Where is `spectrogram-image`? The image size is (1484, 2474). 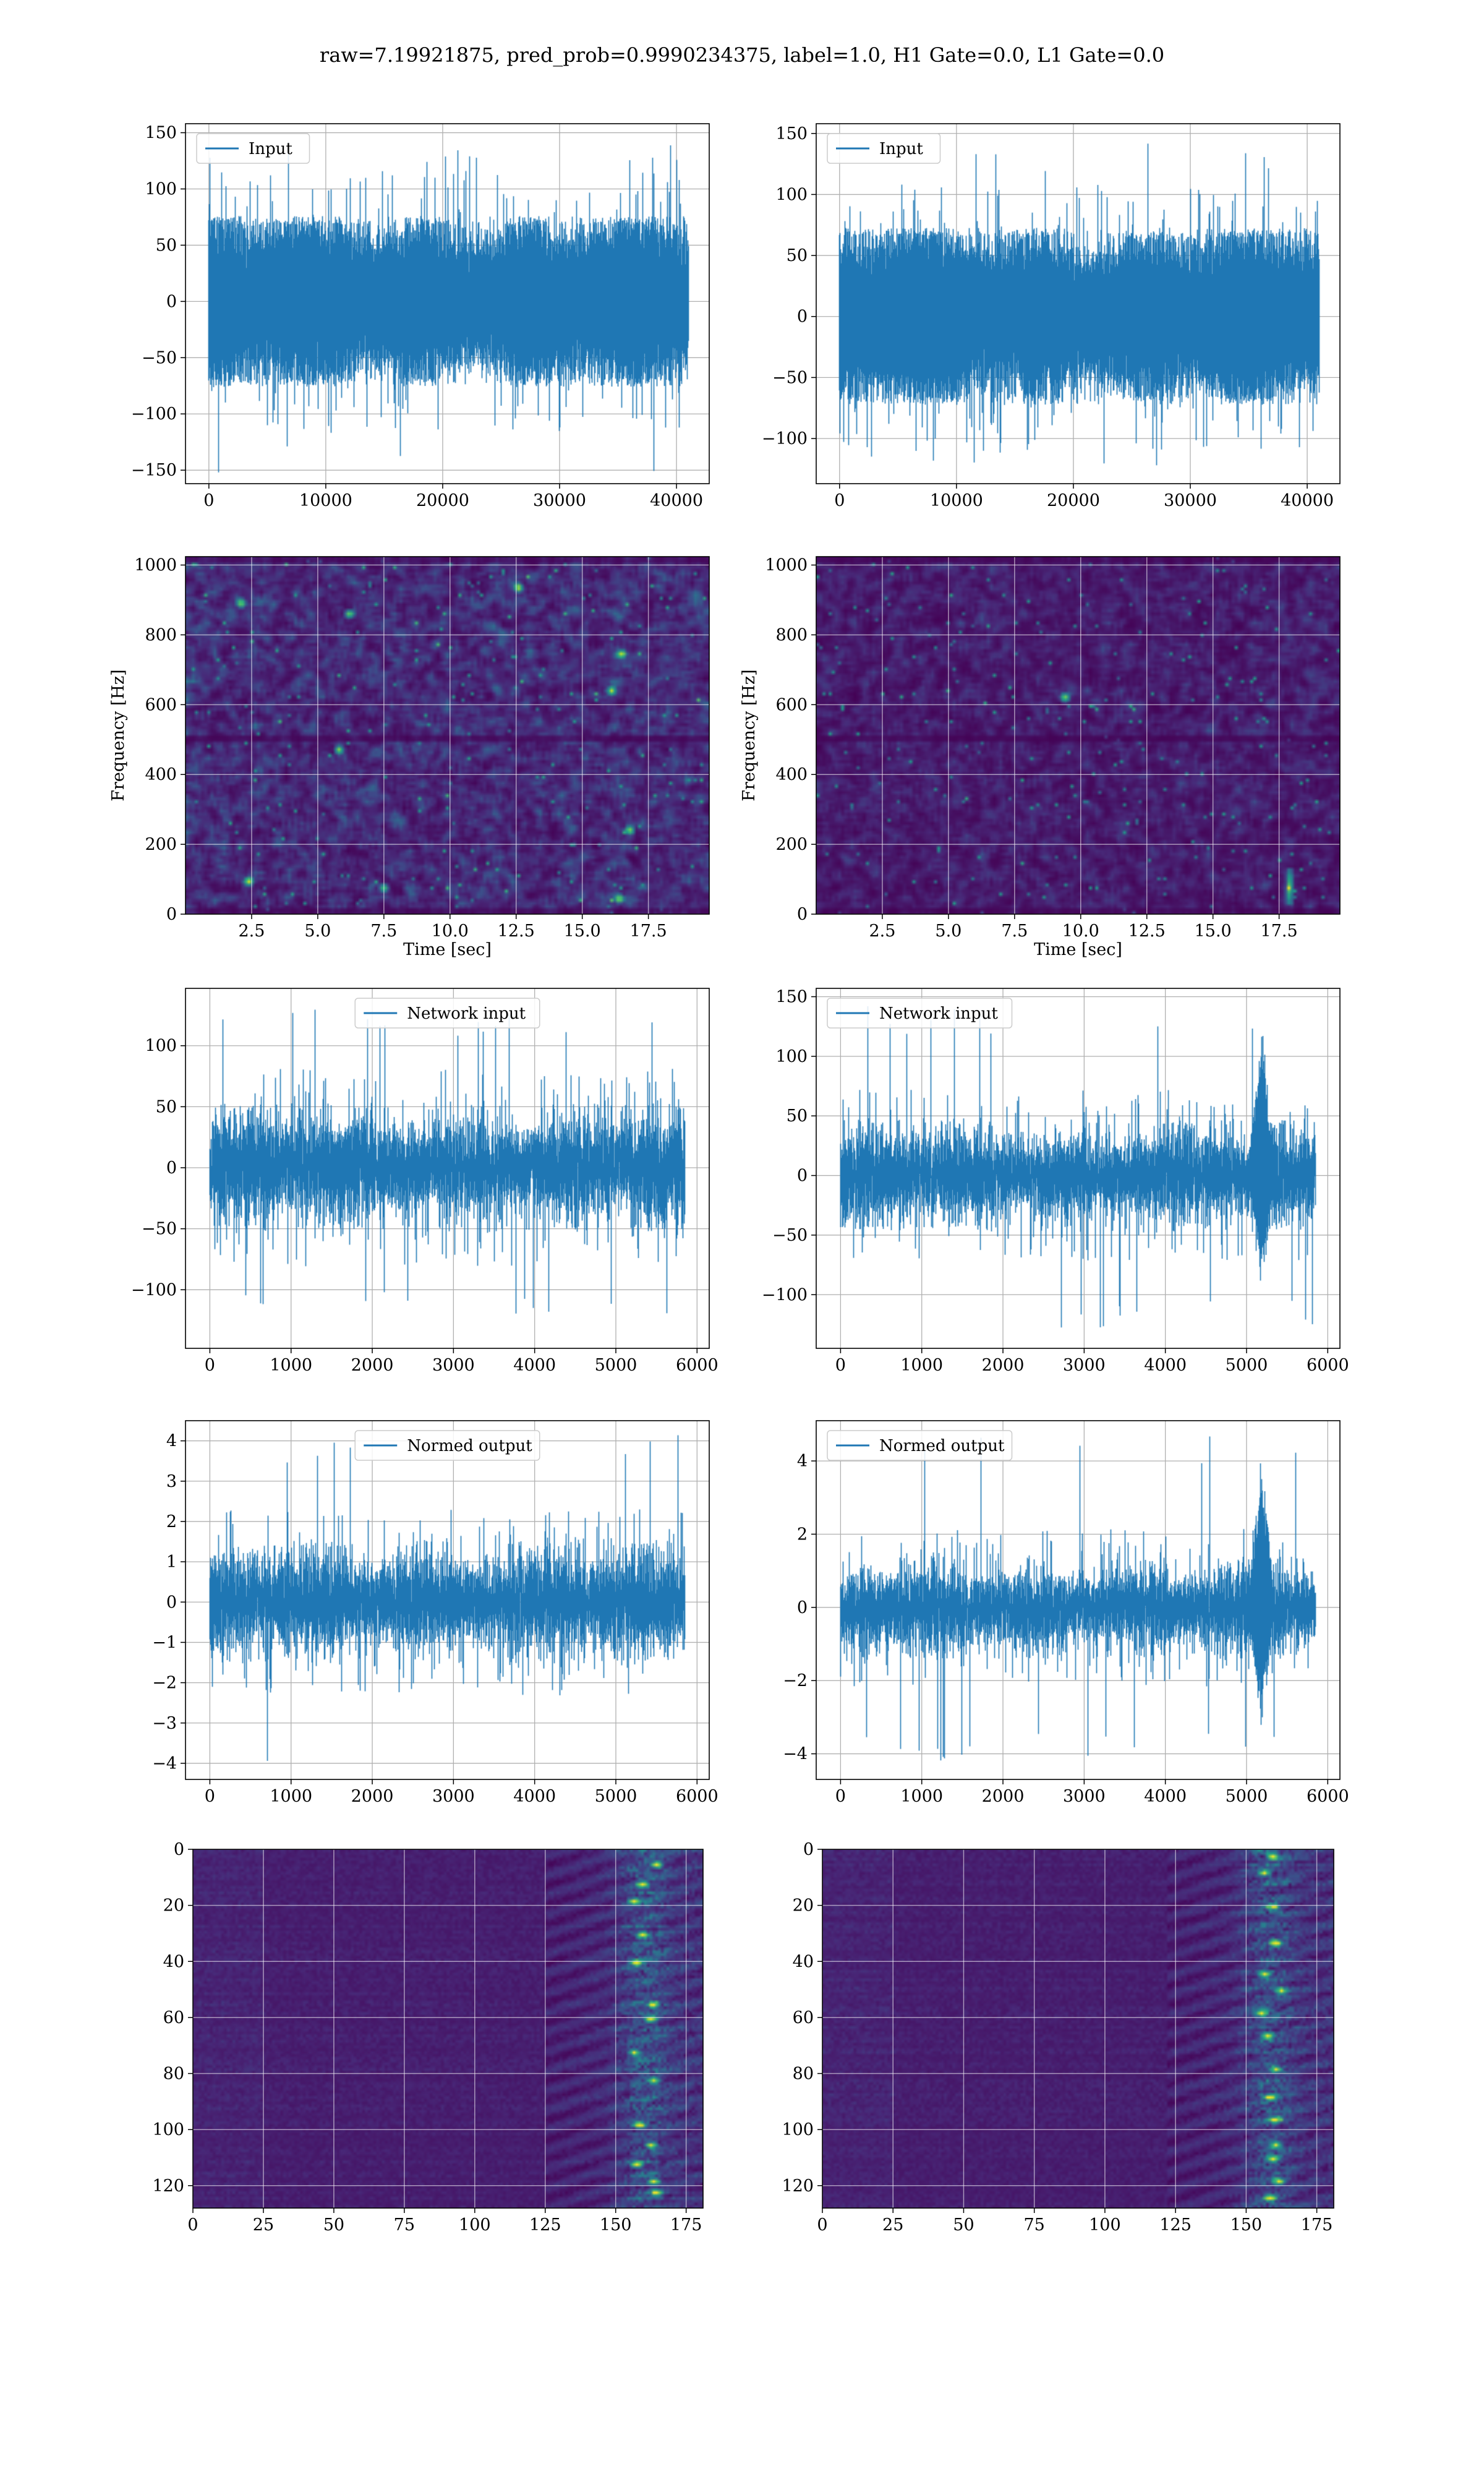
spectrogram-image is located at coordinates (447, 736).